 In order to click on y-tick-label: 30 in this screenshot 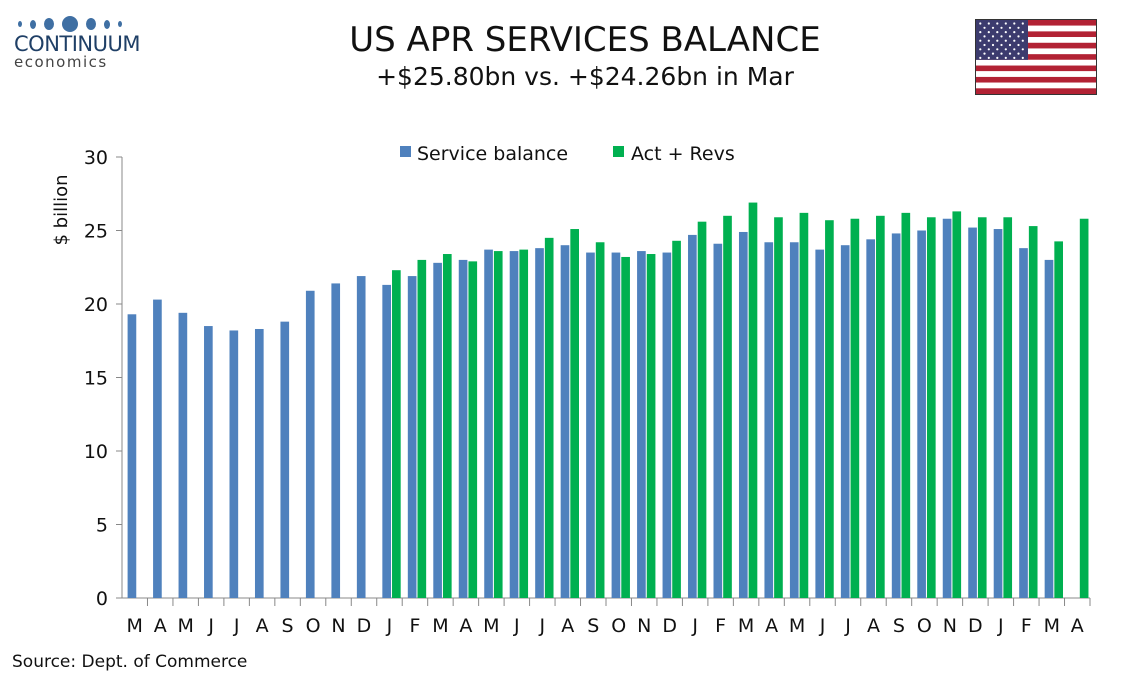, I will do `click(96, 158)`.